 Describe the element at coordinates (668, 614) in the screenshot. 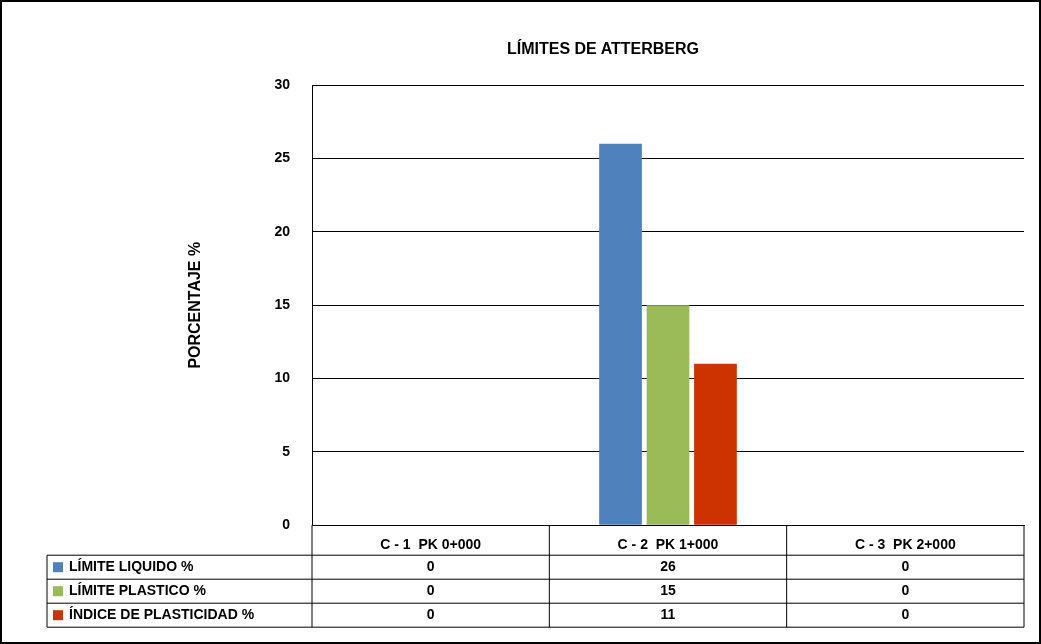

I see `data-label: 11` at that location.